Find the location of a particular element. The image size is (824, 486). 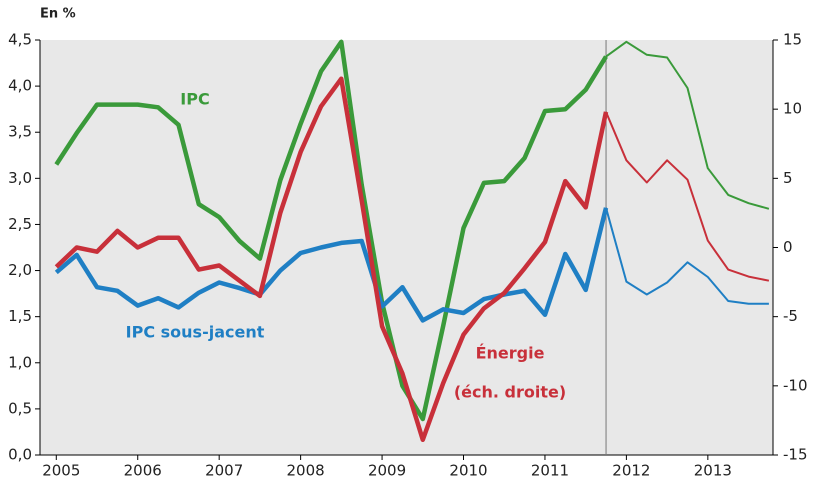

y-tick-label: 3,0 is located at coordinates (20, 178).